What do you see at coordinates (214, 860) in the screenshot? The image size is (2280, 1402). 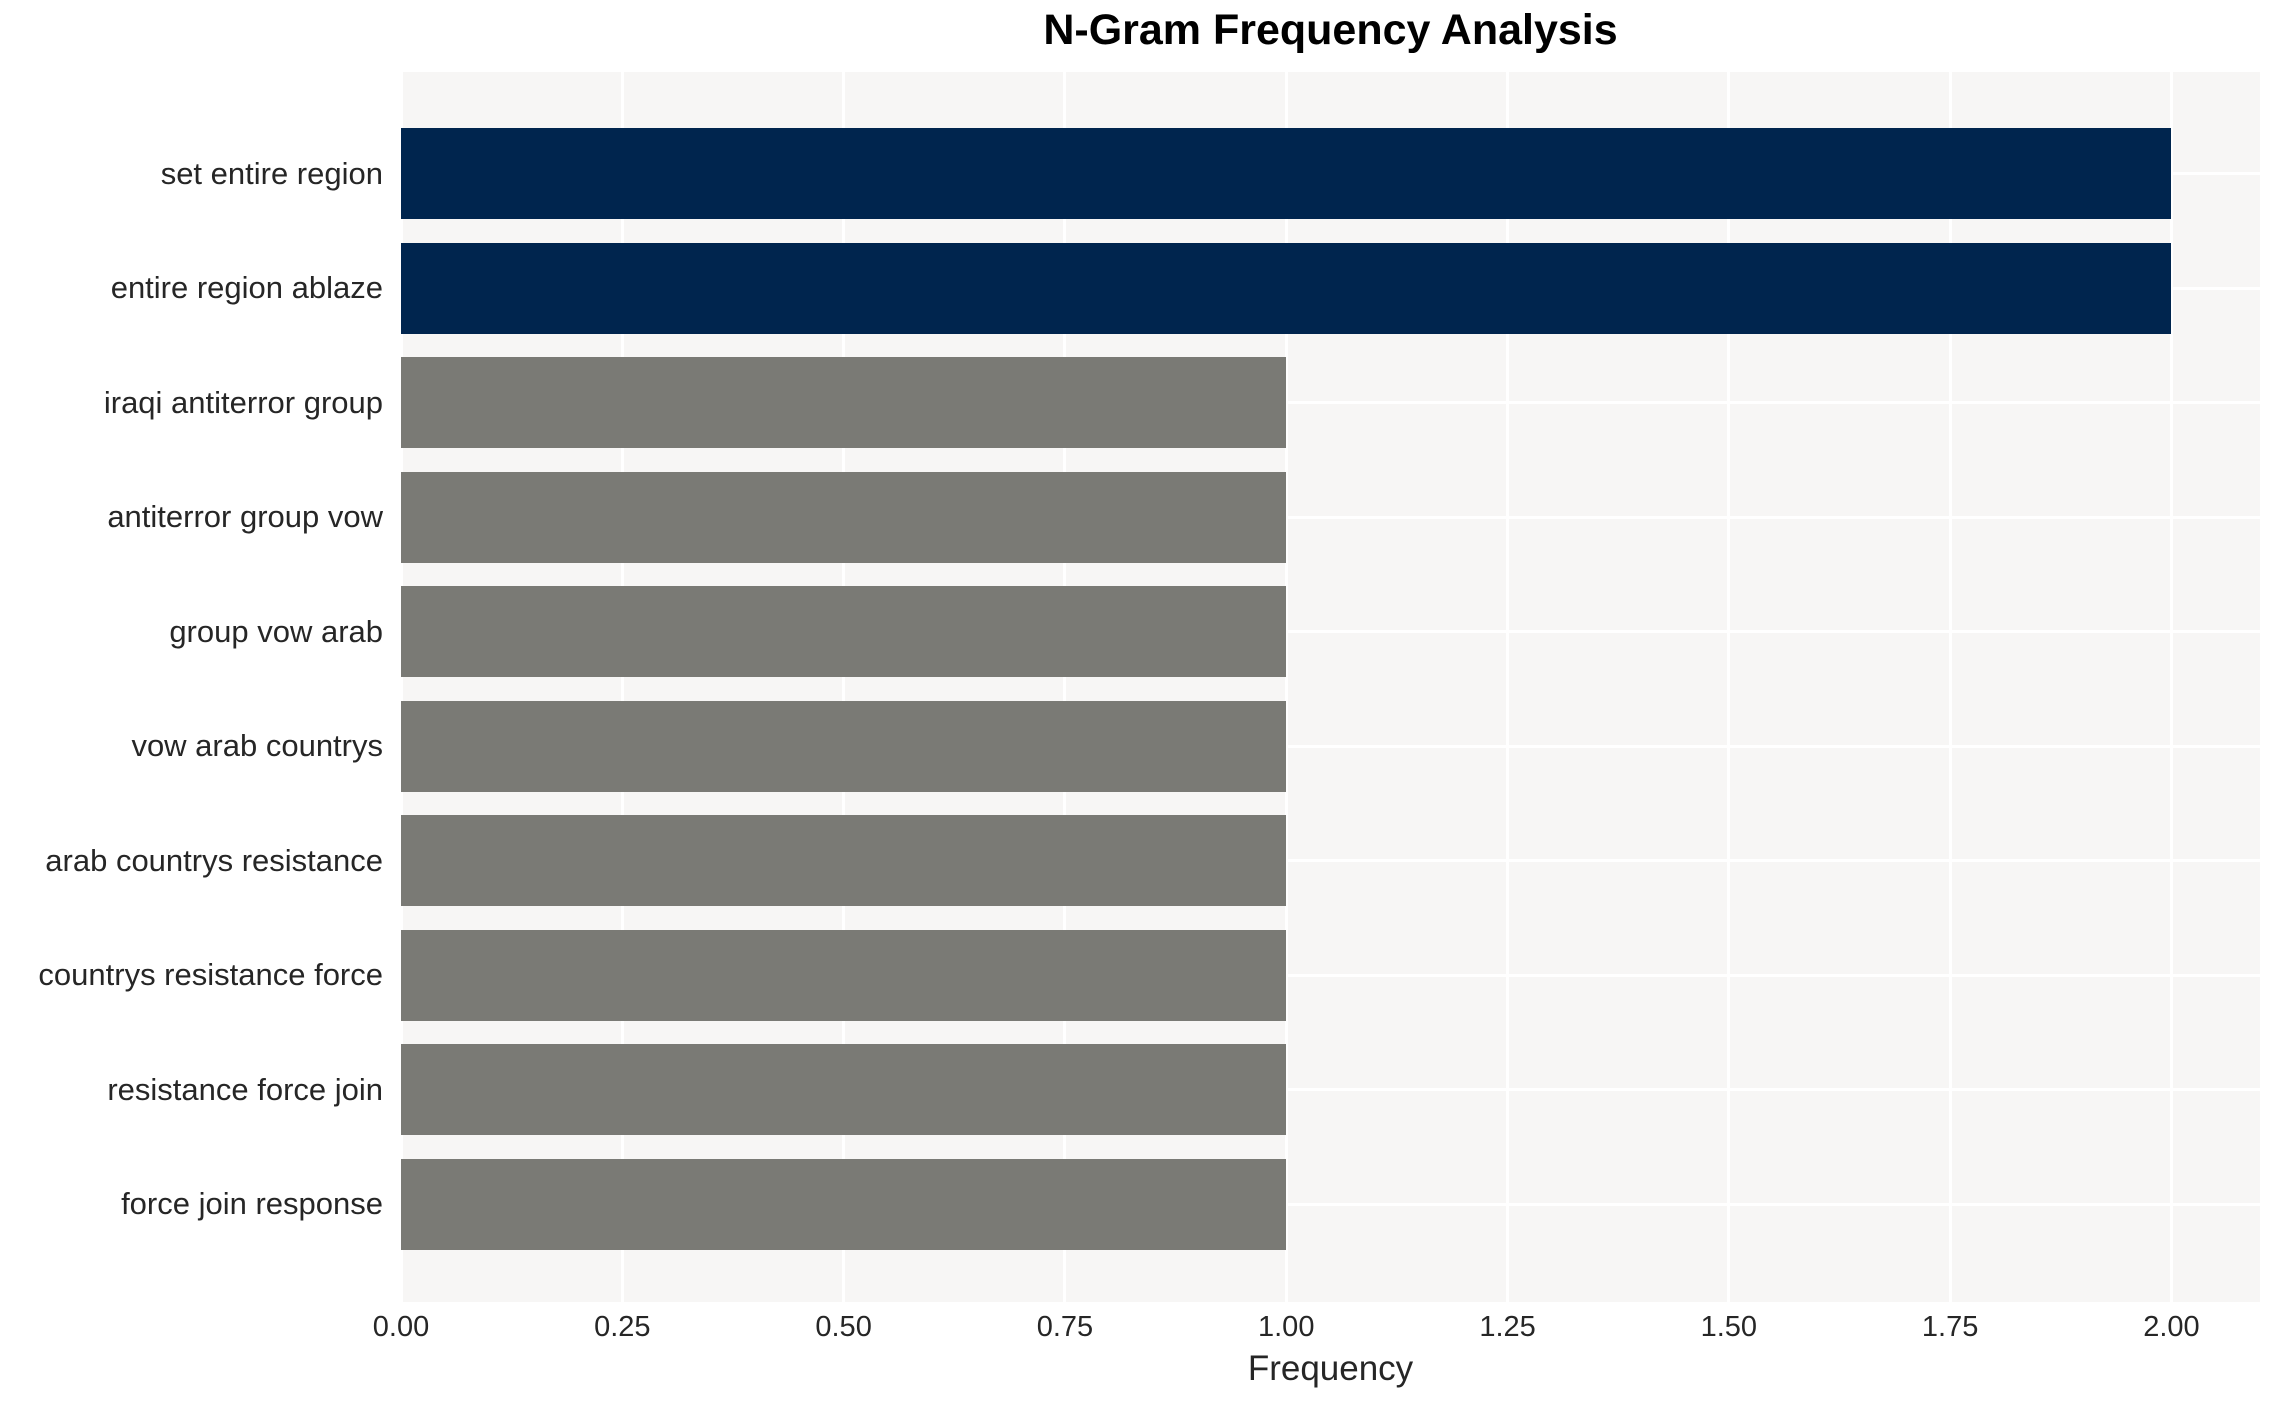 I see `y-tick-label: arab countrys resistance` at bounding box center [214, 860].